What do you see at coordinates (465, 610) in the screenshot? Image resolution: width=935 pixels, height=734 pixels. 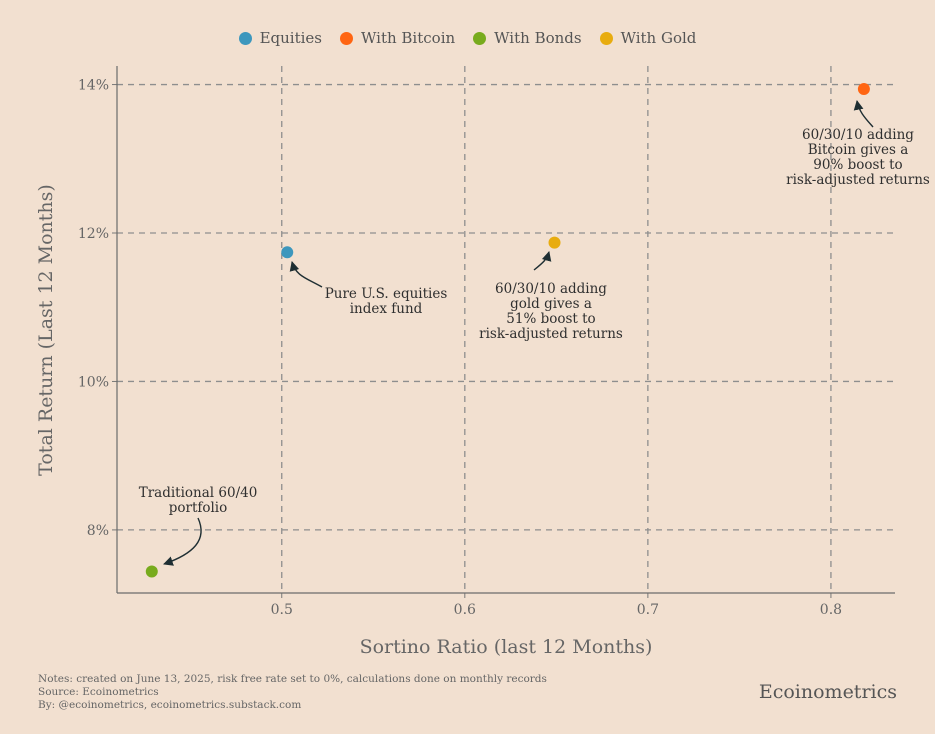 I see `x-tick-label: 0.6` at bounding box center [465, 610].